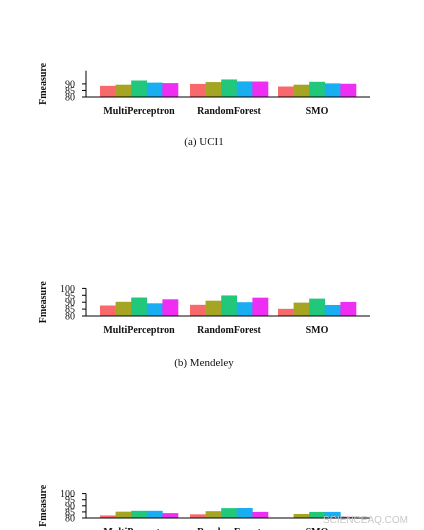 The height and width of the screenshot is (530, 424). Describe the element at coordinates (204, 363) in the screenshot. I see `chart-caption: (b) Mendeley` at that location.